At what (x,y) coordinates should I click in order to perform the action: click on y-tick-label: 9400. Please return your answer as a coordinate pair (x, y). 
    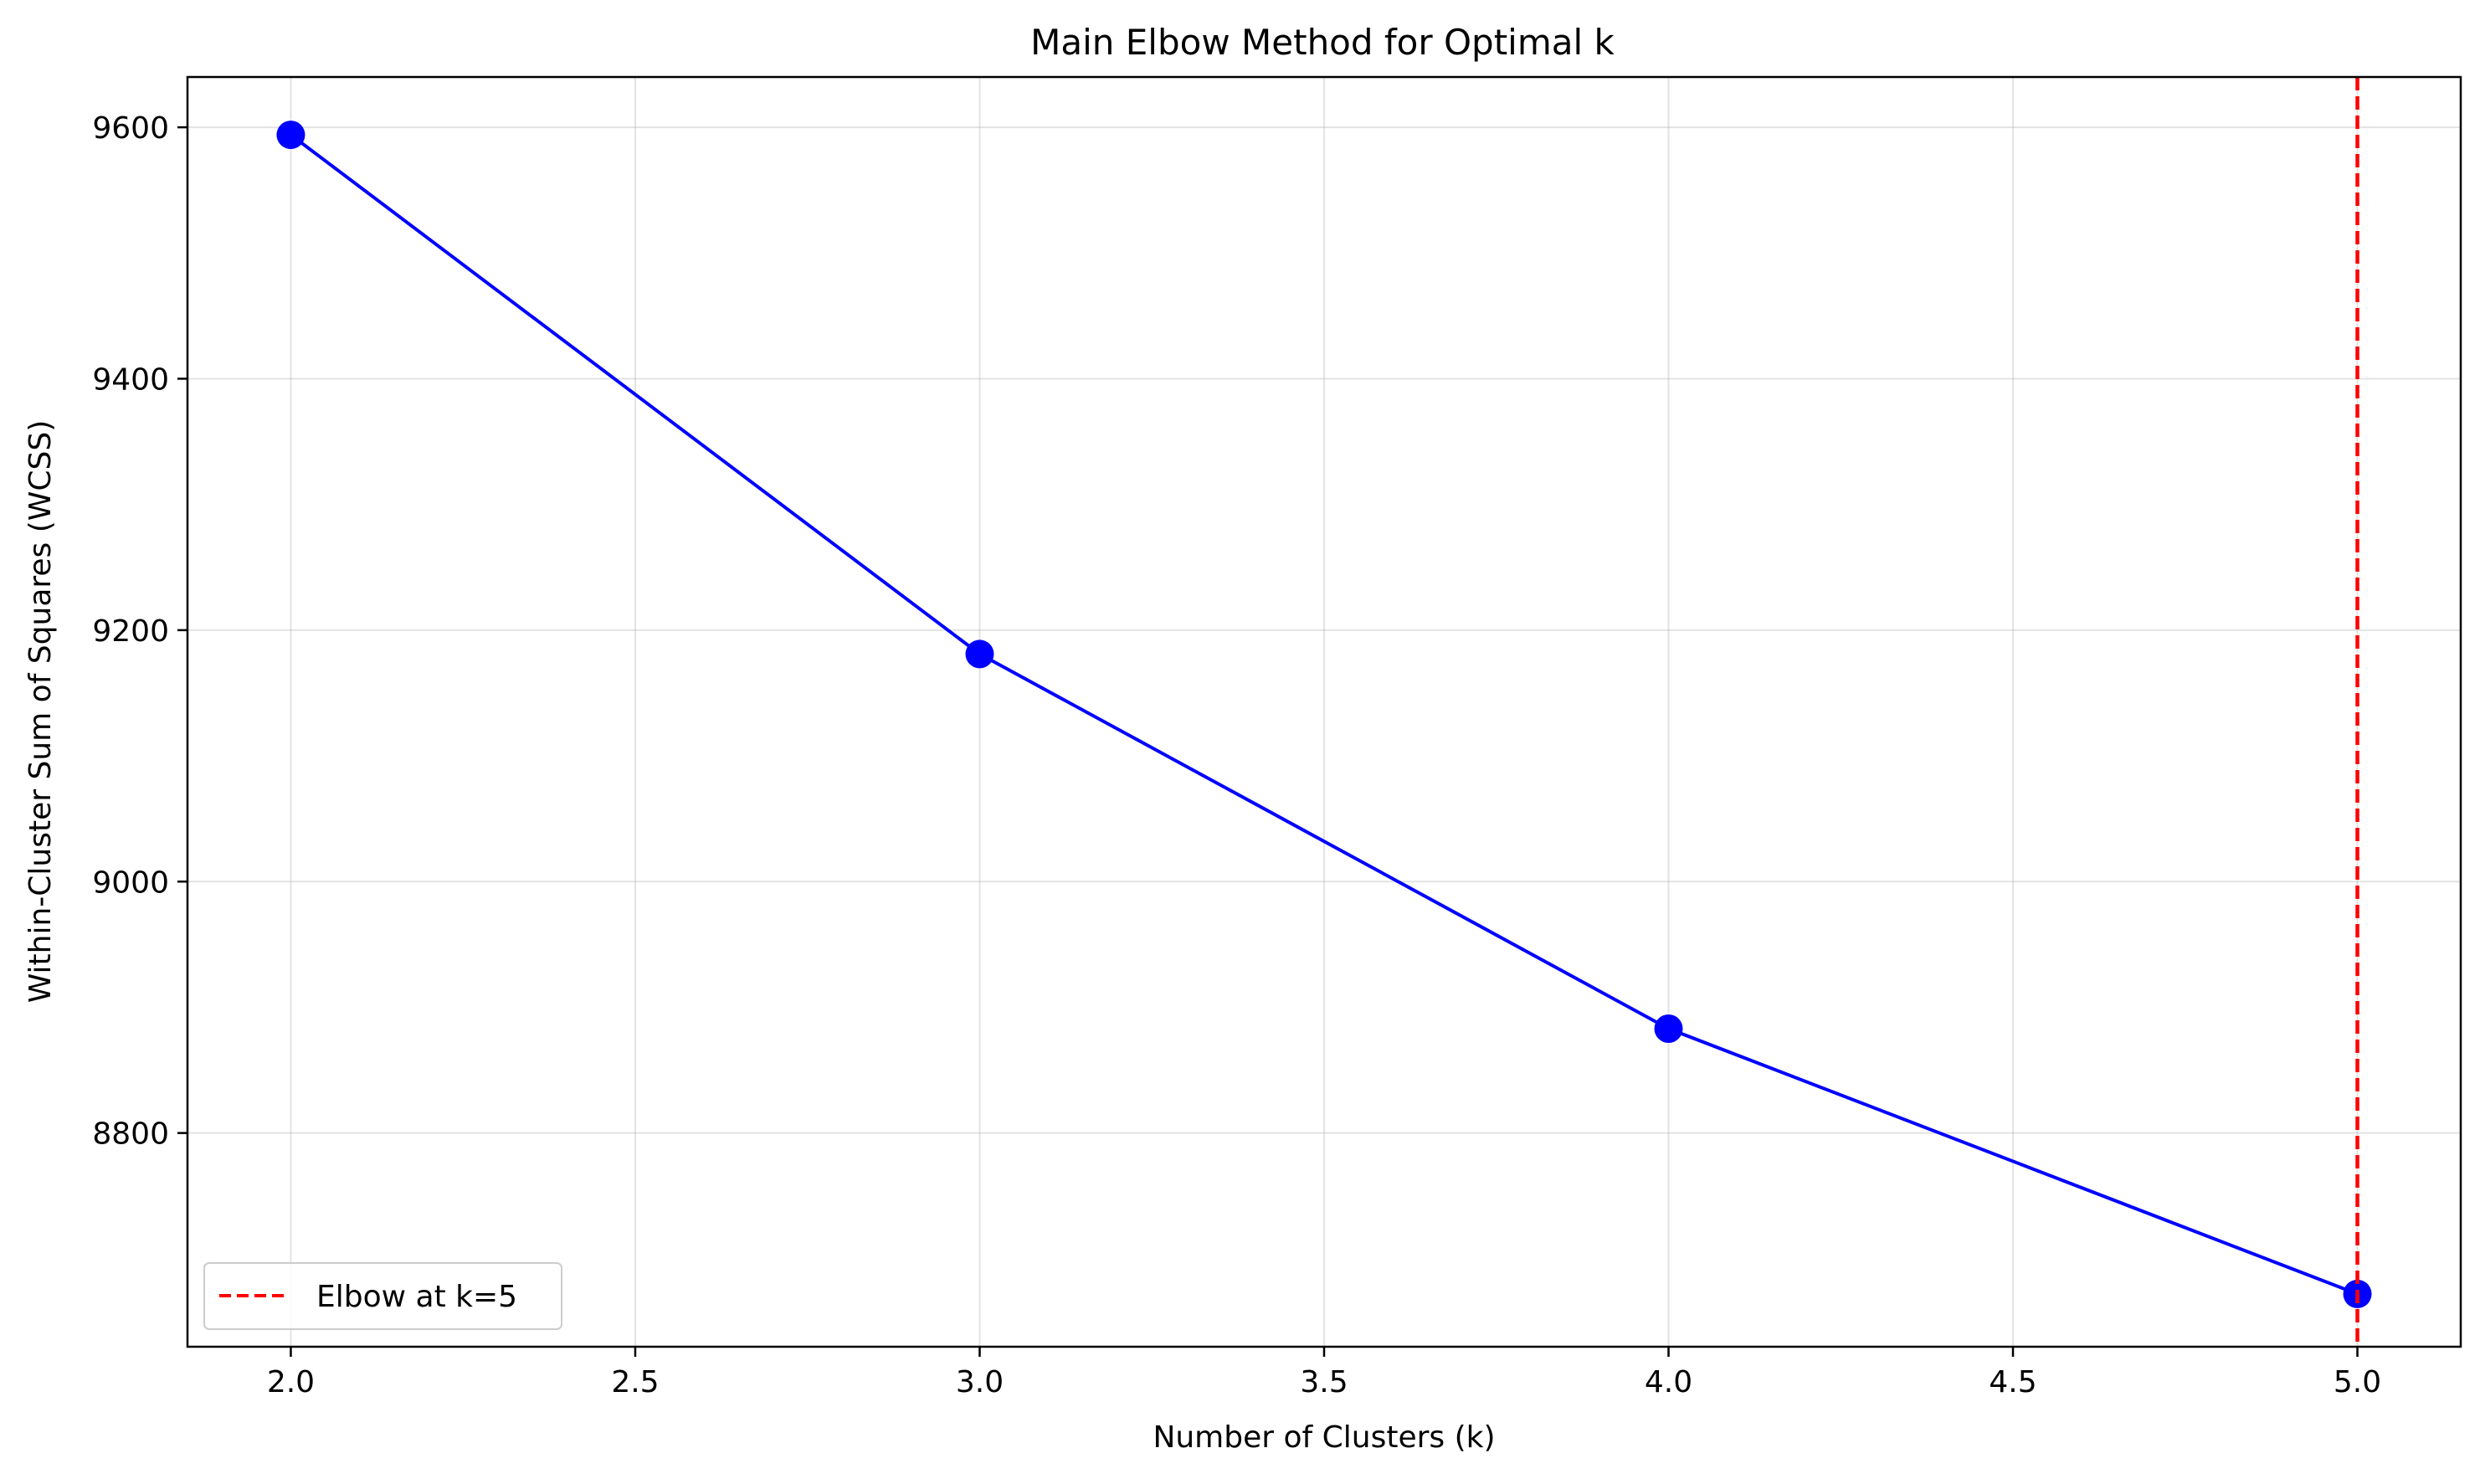
    Looking at the image, I should click on (130, 379).